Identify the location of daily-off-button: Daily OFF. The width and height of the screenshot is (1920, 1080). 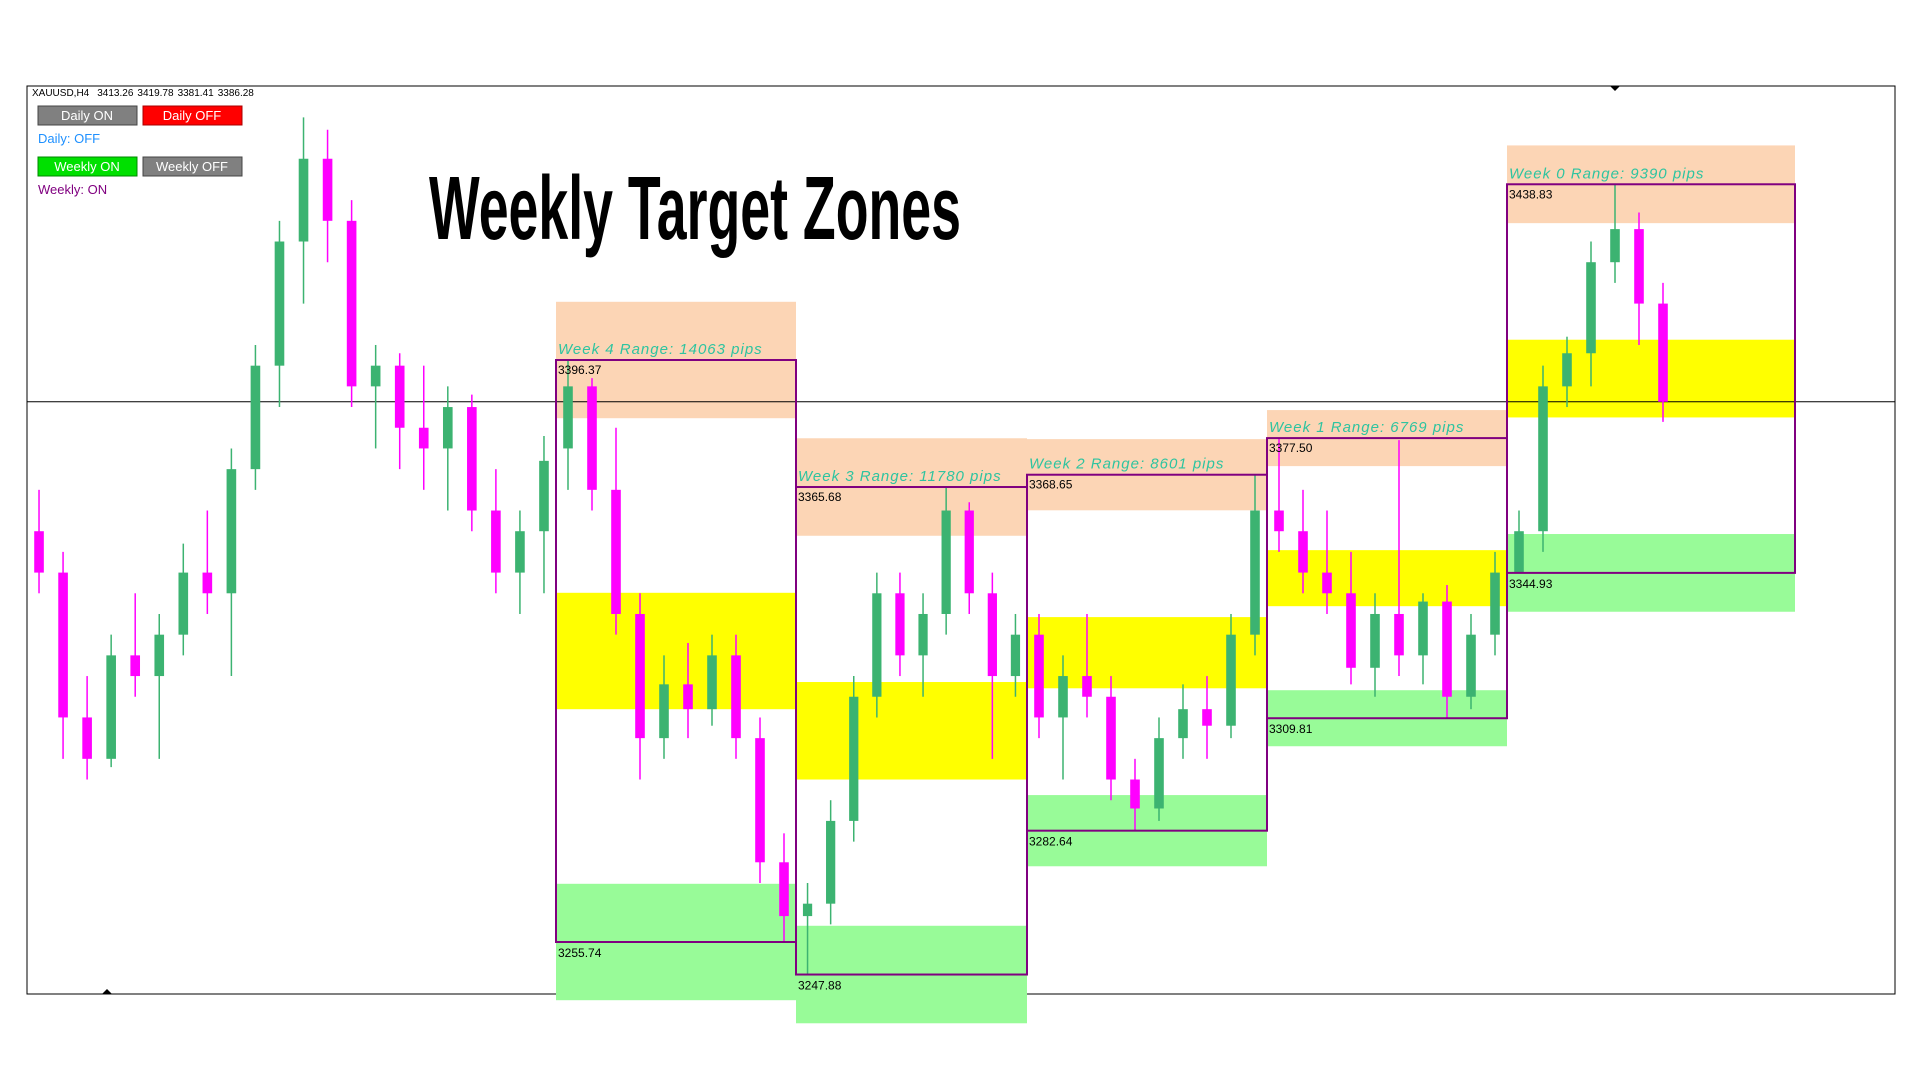
(192, 115).